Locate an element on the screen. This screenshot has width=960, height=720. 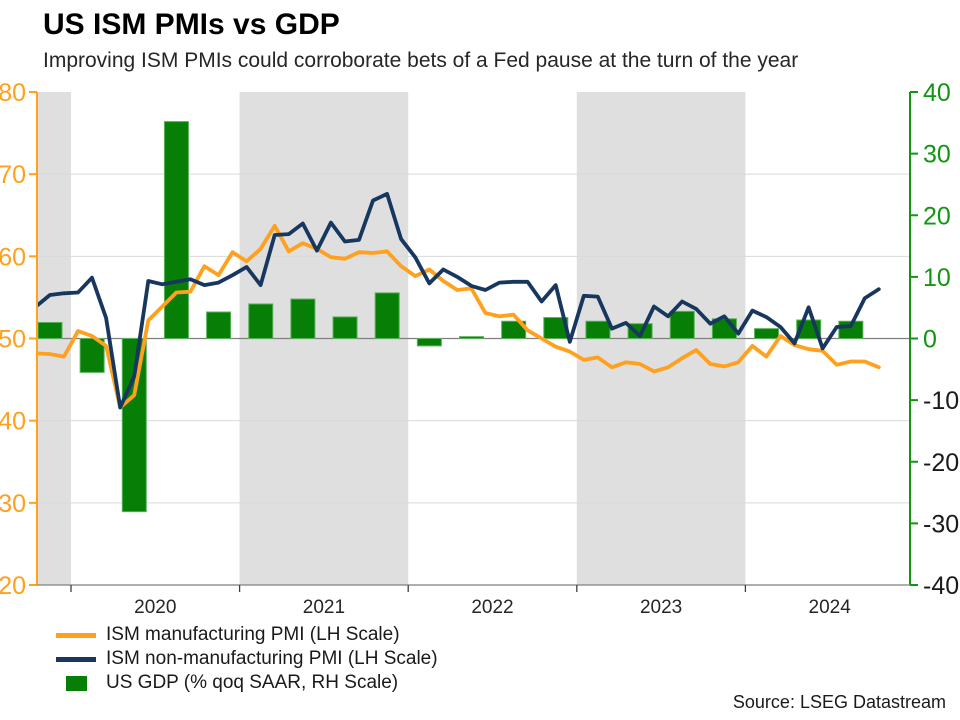
svg-text: -20 is located at coordinates (941, 463).